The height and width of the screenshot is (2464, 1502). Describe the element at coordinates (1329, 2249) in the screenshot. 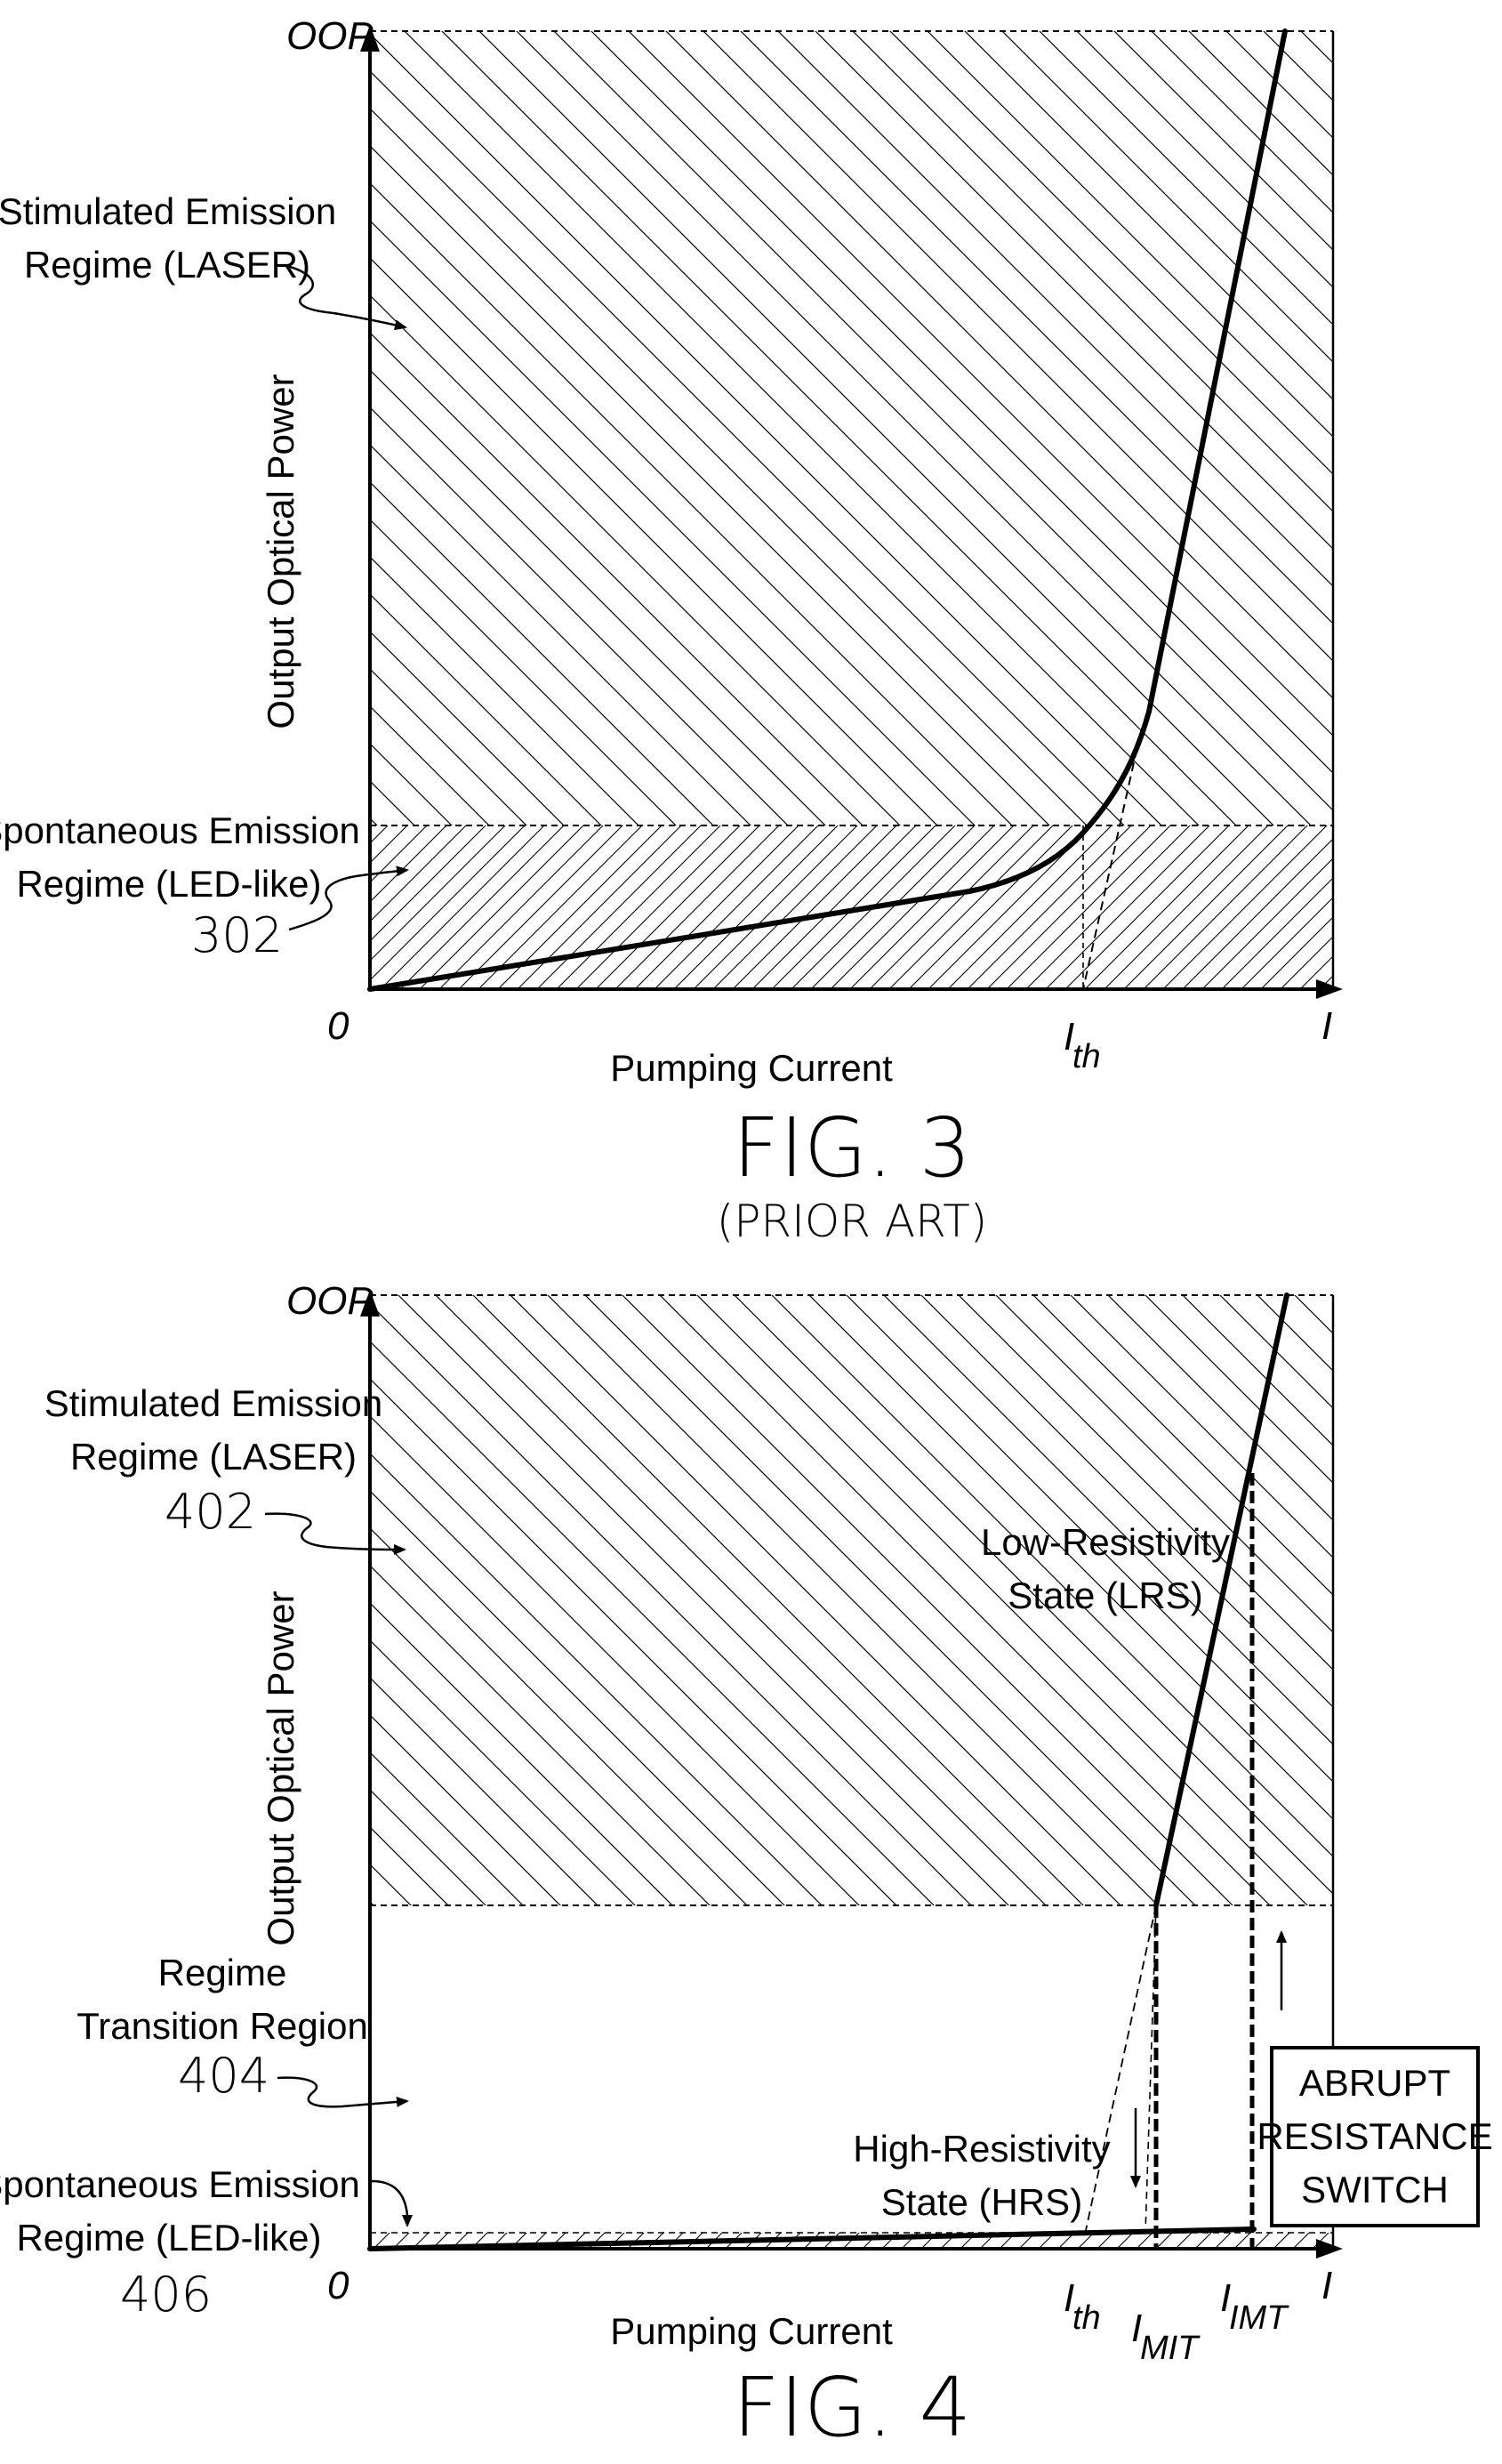

I see `fig4-x-axis-arrow` at that location.